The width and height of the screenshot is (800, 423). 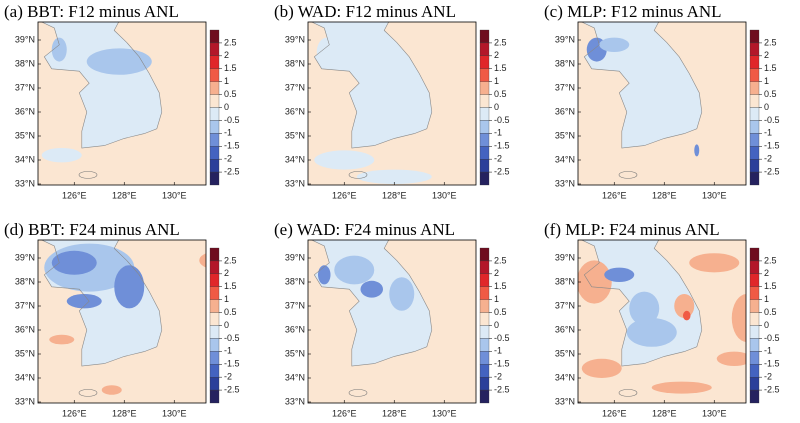 I want to click on lat-label: 38°N, so click(x=565, y=281).